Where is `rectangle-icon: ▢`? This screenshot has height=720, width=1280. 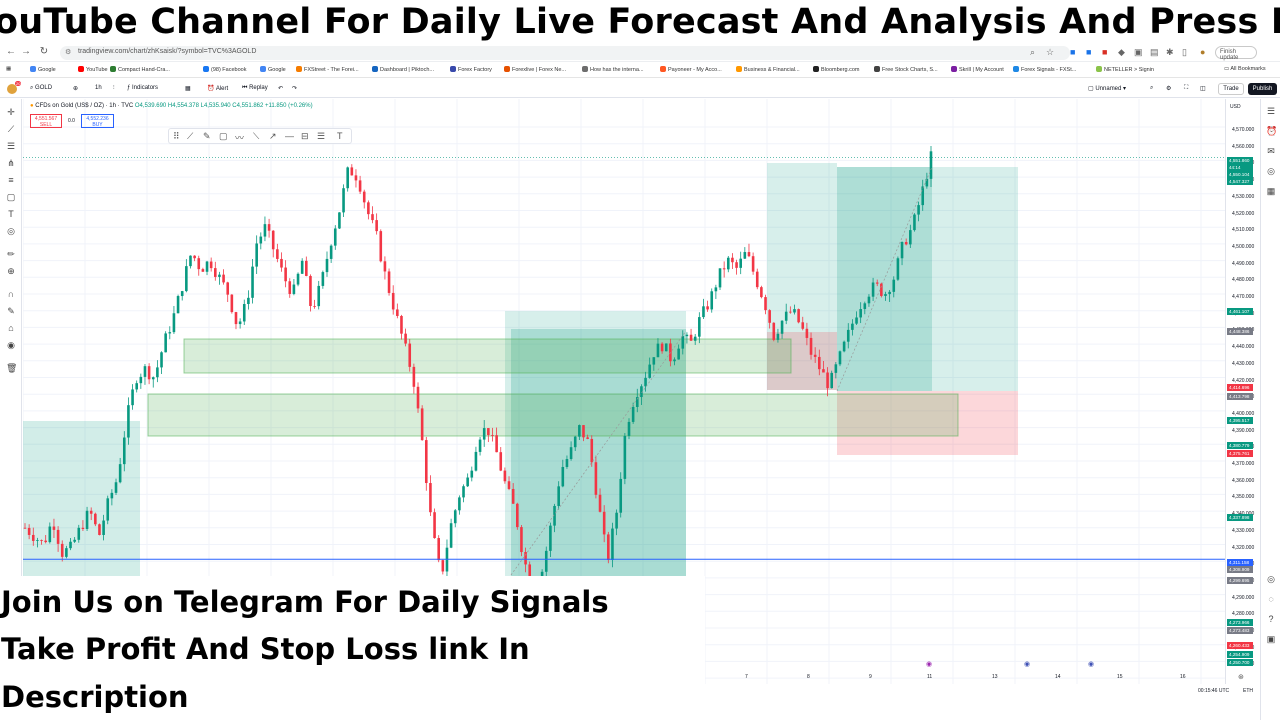
rectangle-icon: ▢ is located at coordinates (223, 136).